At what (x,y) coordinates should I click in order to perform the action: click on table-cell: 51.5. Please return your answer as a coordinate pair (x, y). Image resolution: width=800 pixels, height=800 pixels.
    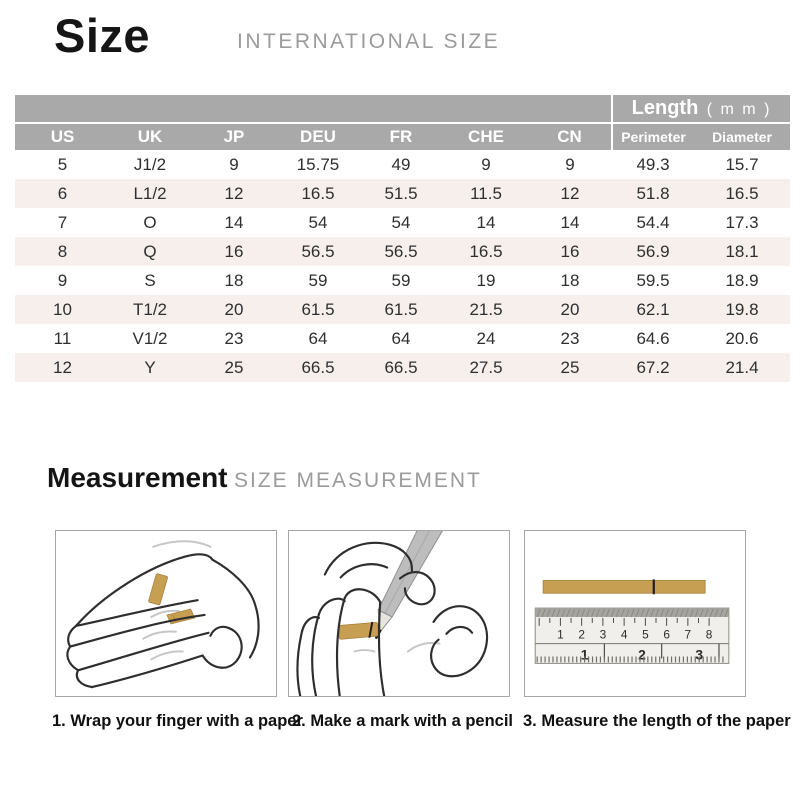
    Looking at the image, I should click on (401, 193).